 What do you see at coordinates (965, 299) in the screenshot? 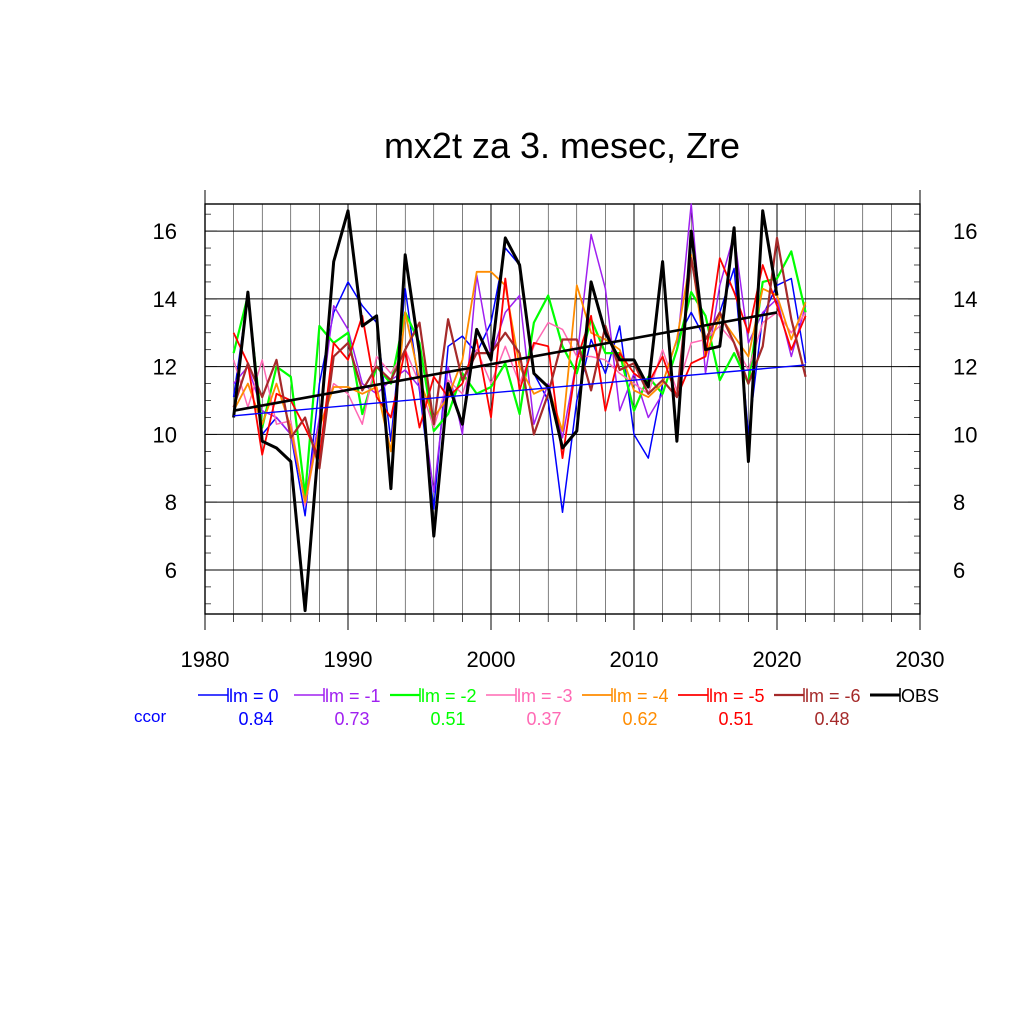
I see `y-tick-label-right: 14` at bounding box center [965, 299].